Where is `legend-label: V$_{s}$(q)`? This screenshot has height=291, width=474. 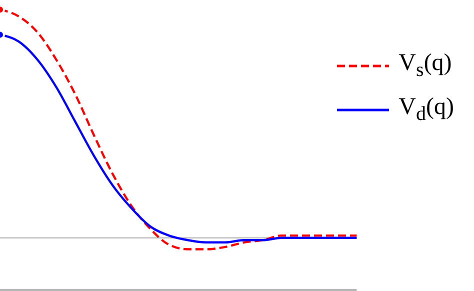
legend-label: V$_{s}$(q) is located at coordinates (425, 66).